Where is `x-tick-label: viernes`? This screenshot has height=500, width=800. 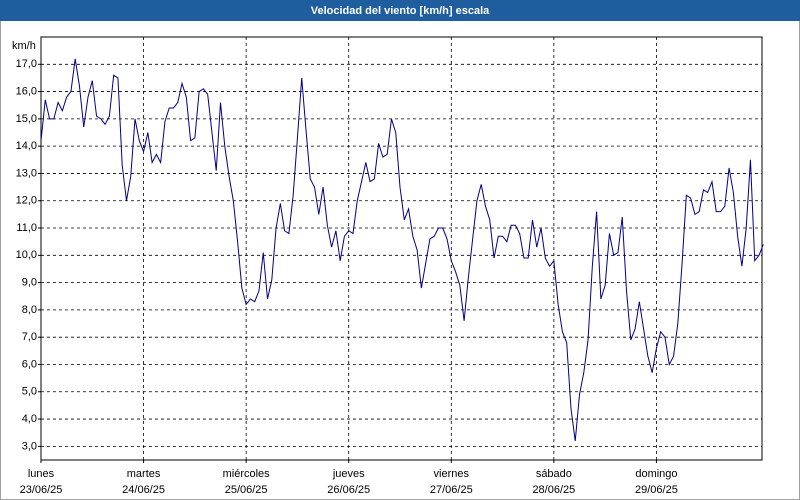
x-tick-label: viernes is located at coordinates (452, 474).